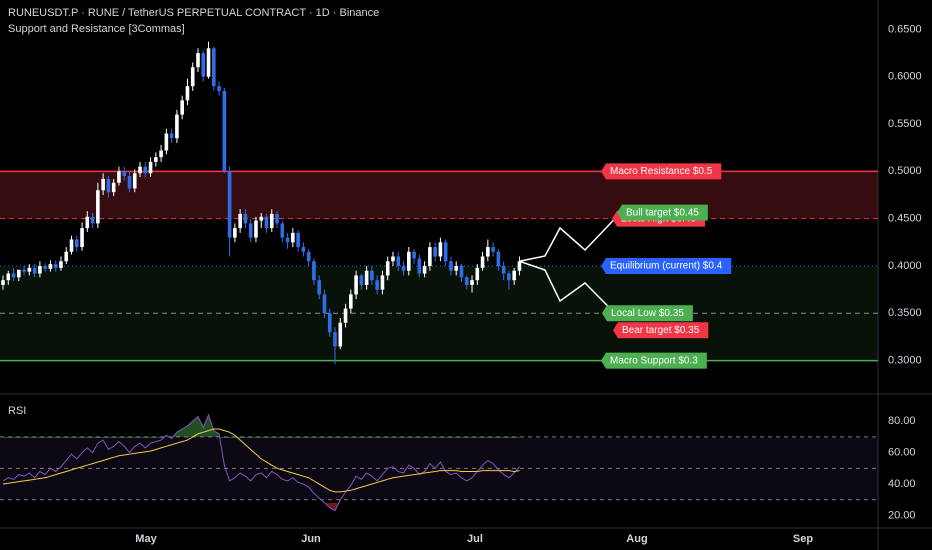  What do you see at coordinates (439, 195) in the screenshot?
I see `resistance-zone` at bounding box center [439, 195].